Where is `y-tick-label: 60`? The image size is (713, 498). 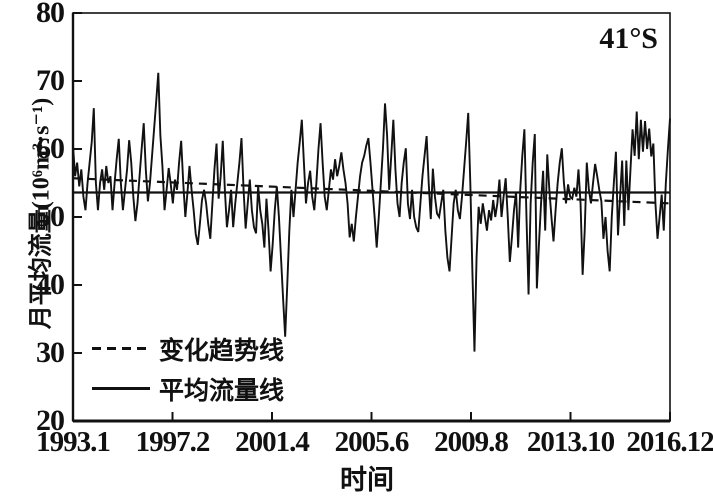 y-tick-label: 60 is located at coordinates (50, 148).